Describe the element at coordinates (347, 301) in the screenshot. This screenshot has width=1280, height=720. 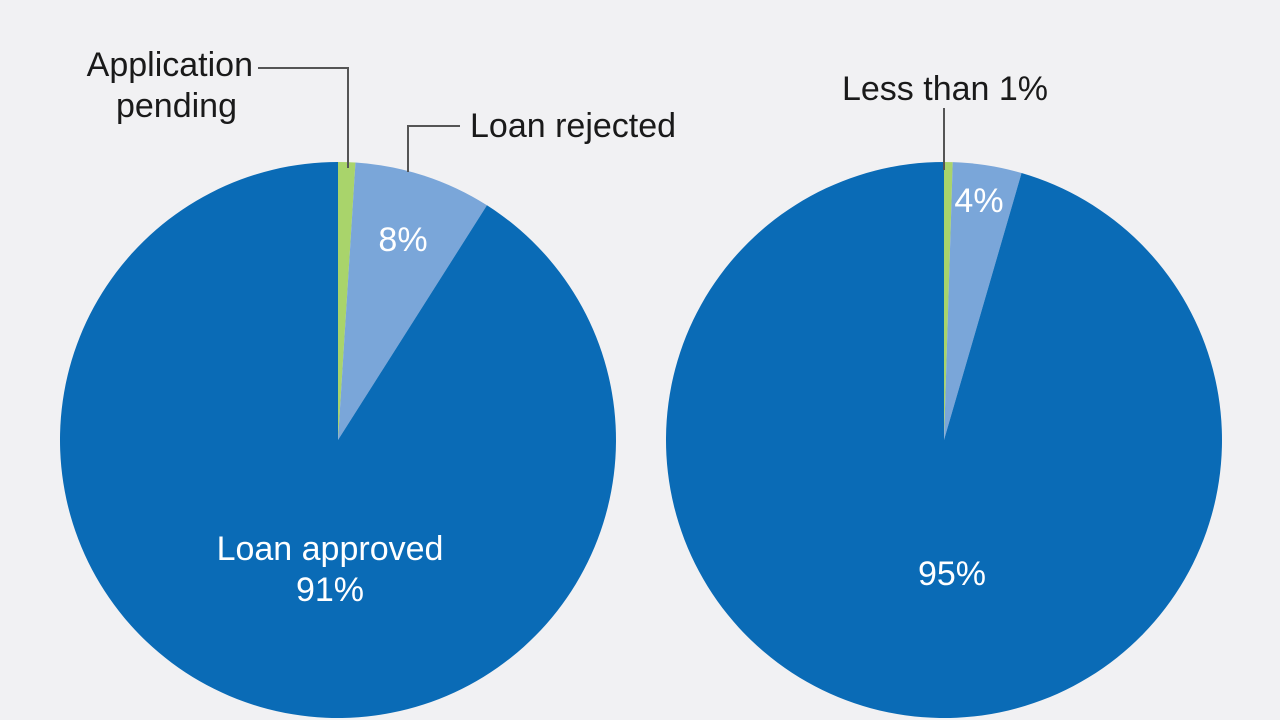
I see `pie-slice-application-pending-left` at that location.